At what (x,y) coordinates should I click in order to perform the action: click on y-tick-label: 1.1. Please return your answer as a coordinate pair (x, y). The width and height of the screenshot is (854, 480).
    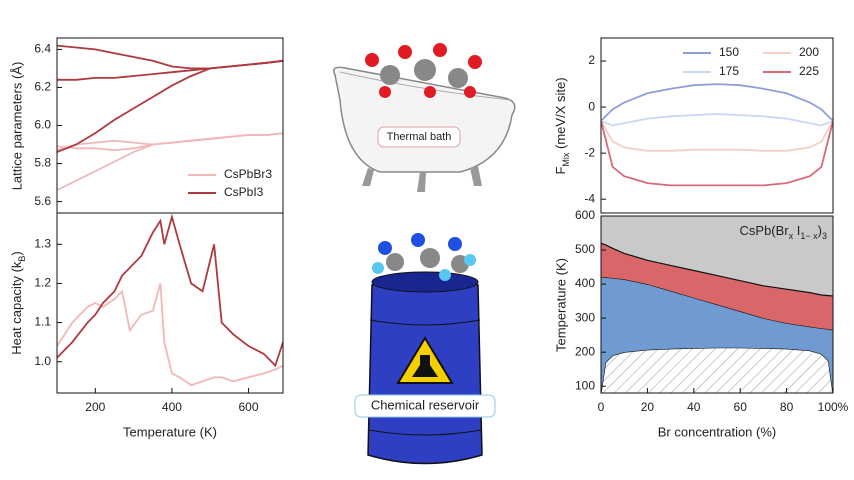
    Looking at the image, I should click on (42, 322).